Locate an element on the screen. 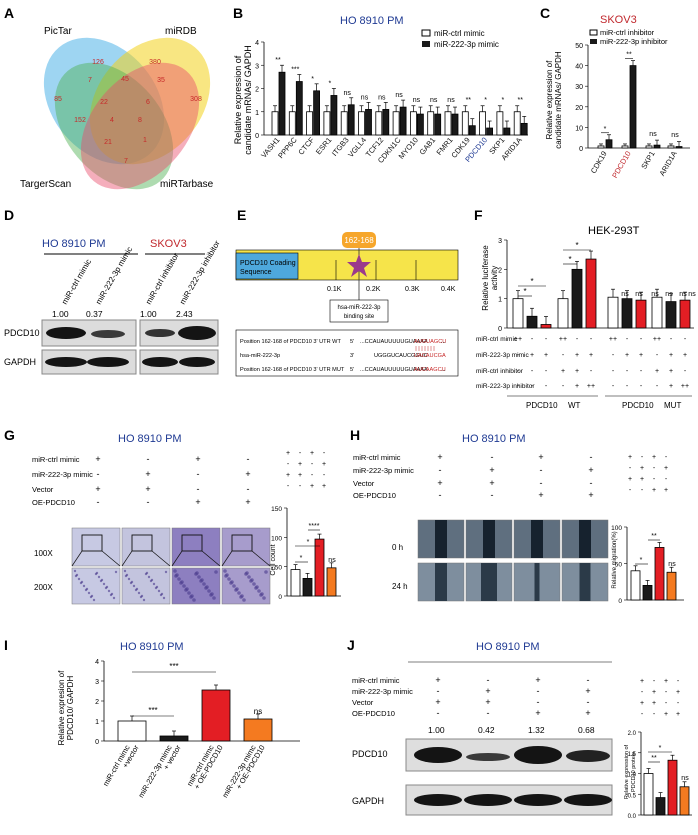 The width and height of the screenshot is (698, 835). y-tick-label: 100 is located at coordinates (616, 528).